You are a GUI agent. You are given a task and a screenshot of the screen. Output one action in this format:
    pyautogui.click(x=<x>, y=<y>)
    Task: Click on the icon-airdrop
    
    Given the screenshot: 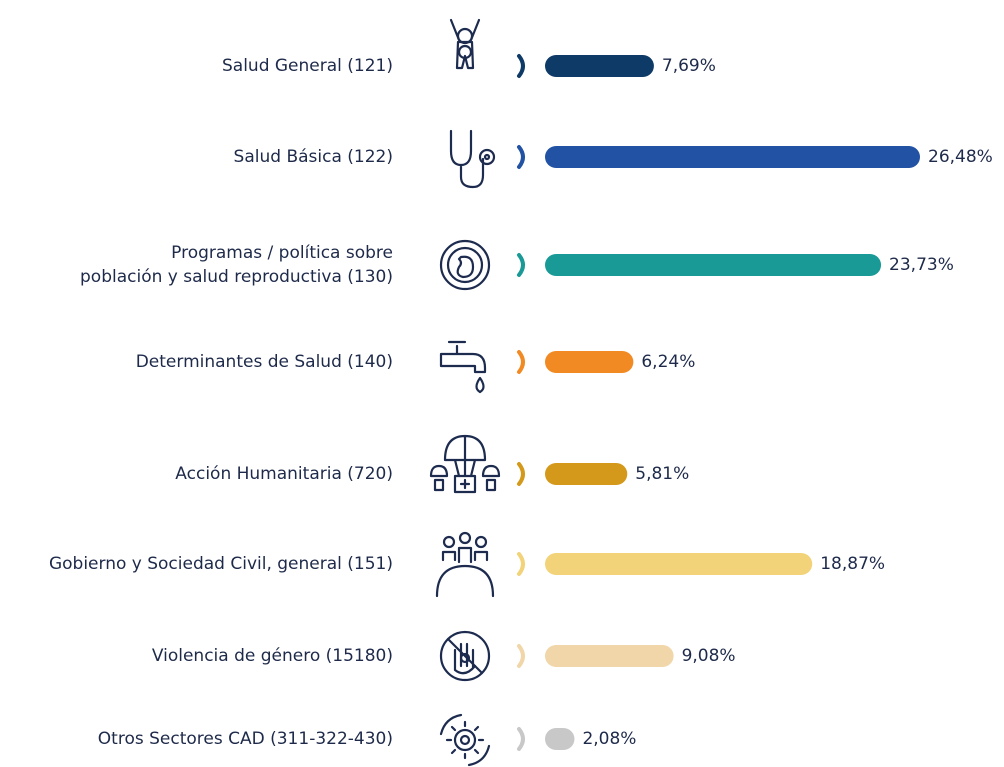 What is the action you would take?
    pyautogui.click(x=465, y=464)
    